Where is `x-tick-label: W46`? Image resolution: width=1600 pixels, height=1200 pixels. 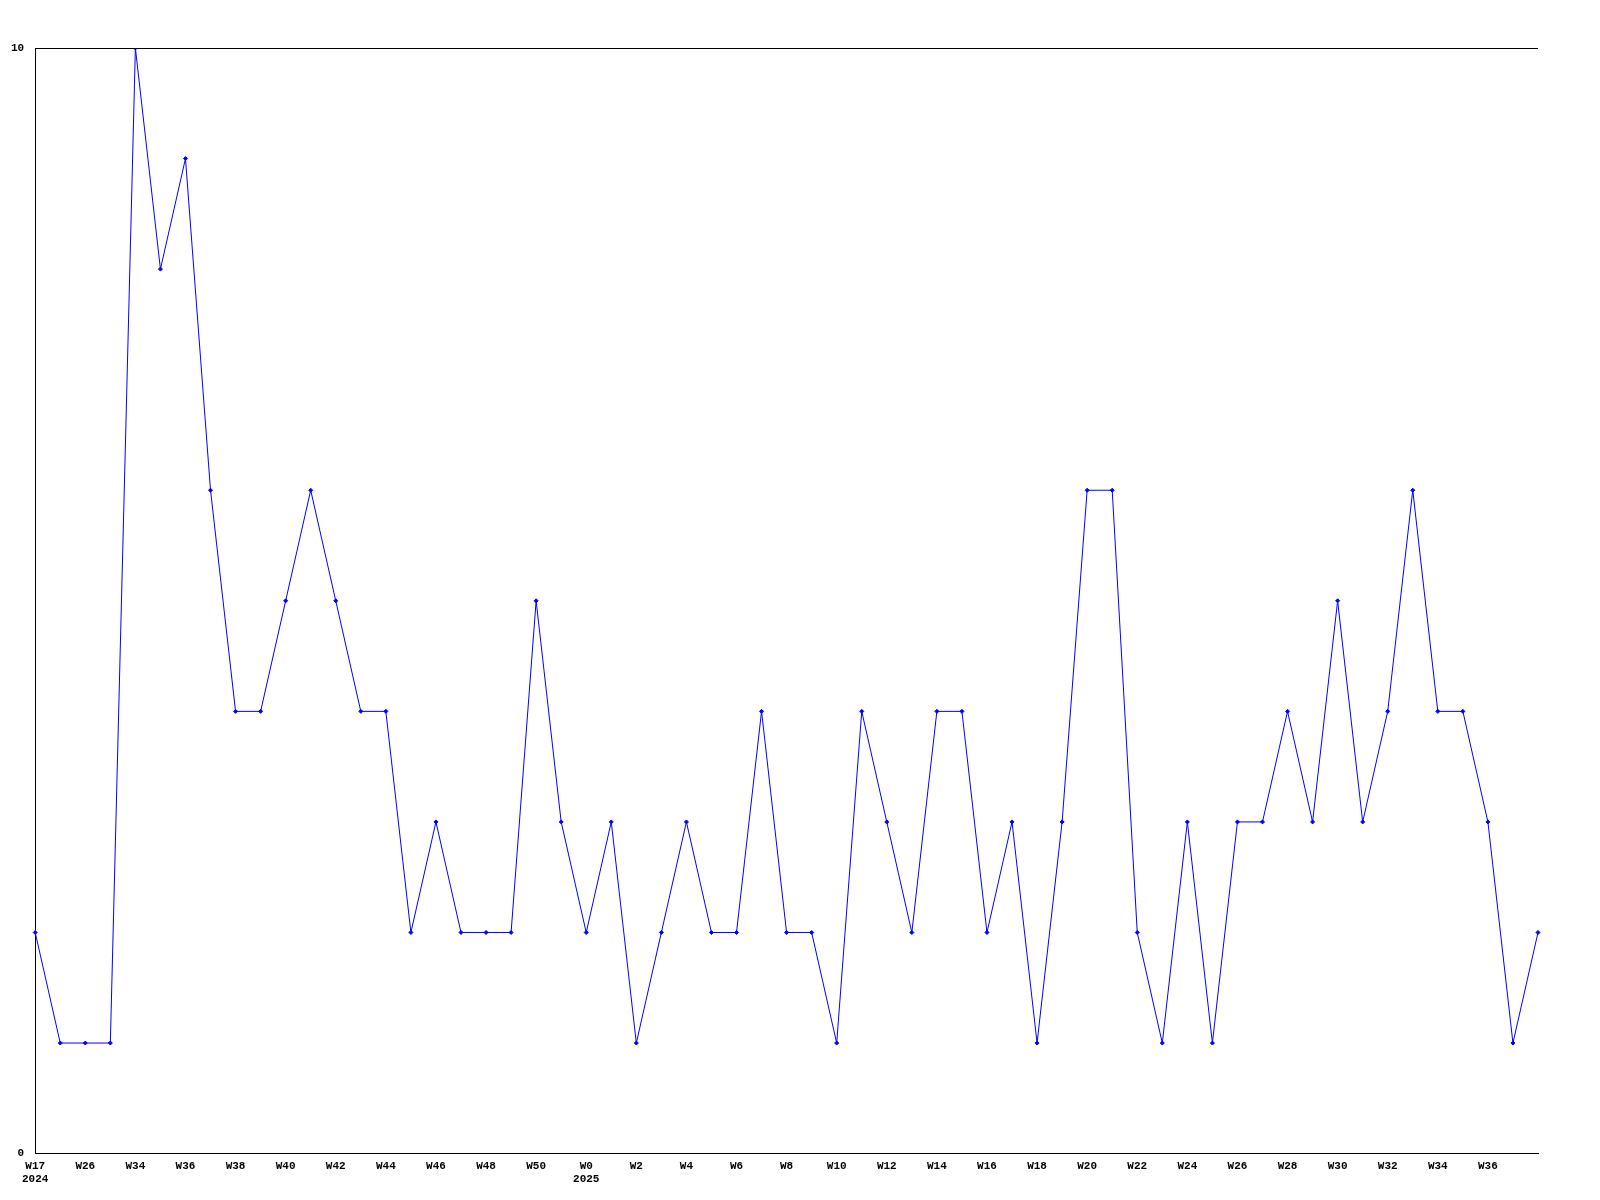
x-tick-label: W46 is located at coordinates (436, 1165).